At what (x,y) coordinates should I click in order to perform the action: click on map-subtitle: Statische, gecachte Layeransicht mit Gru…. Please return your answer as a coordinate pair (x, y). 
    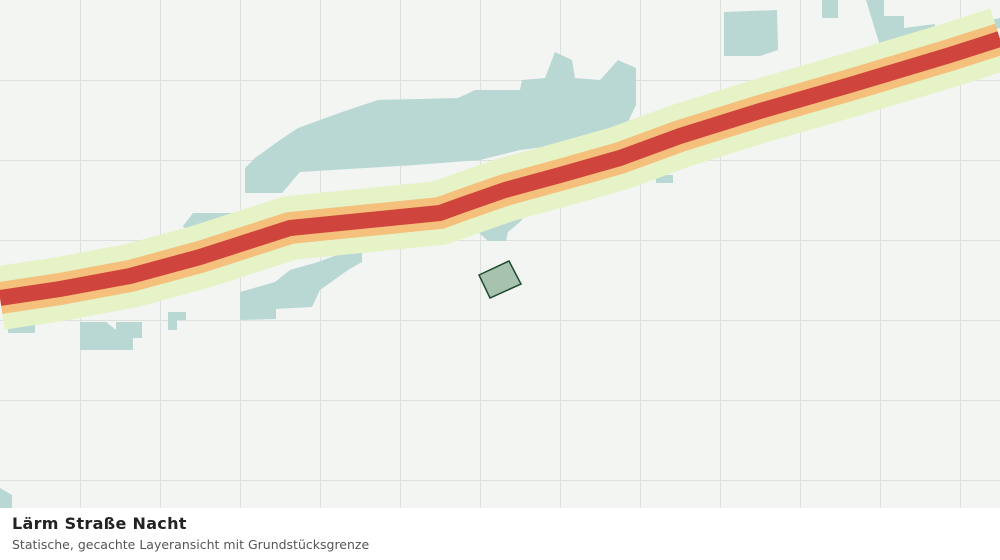
    Looking at the image, I should click on (191, 544).